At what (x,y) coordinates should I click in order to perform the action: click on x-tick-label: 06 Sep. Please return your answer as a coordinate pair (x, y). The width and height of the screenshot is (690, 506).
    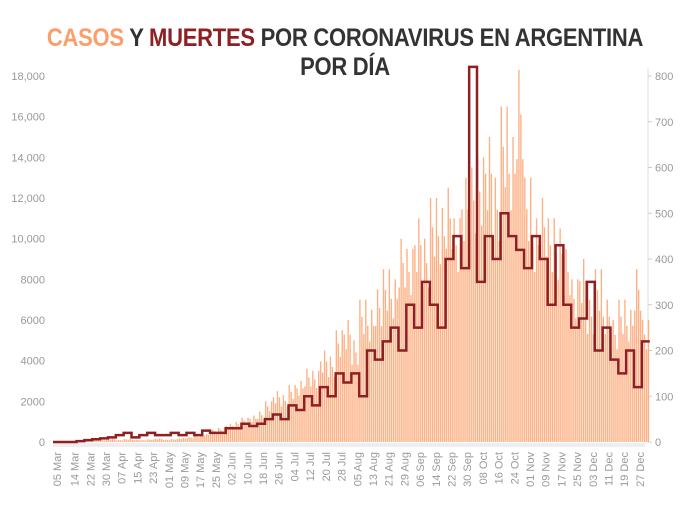
    Looking at the image, I should click on (421, 469).